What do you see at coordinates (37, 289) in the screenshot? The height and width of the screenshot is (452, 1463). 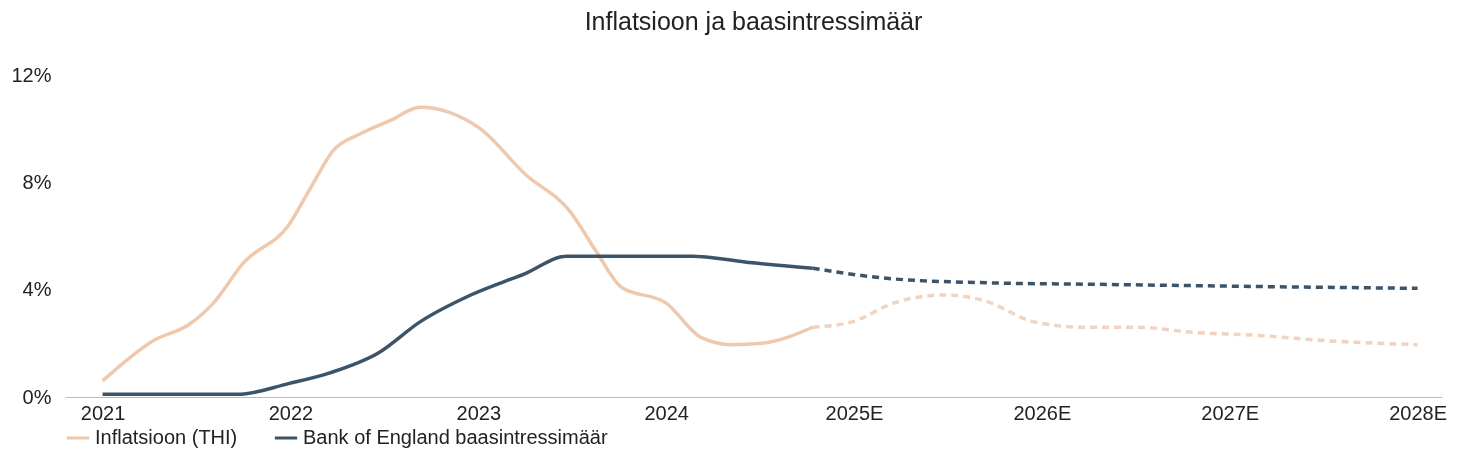 I see `y-tick-label: 4%` at bounding box center [37, 289].